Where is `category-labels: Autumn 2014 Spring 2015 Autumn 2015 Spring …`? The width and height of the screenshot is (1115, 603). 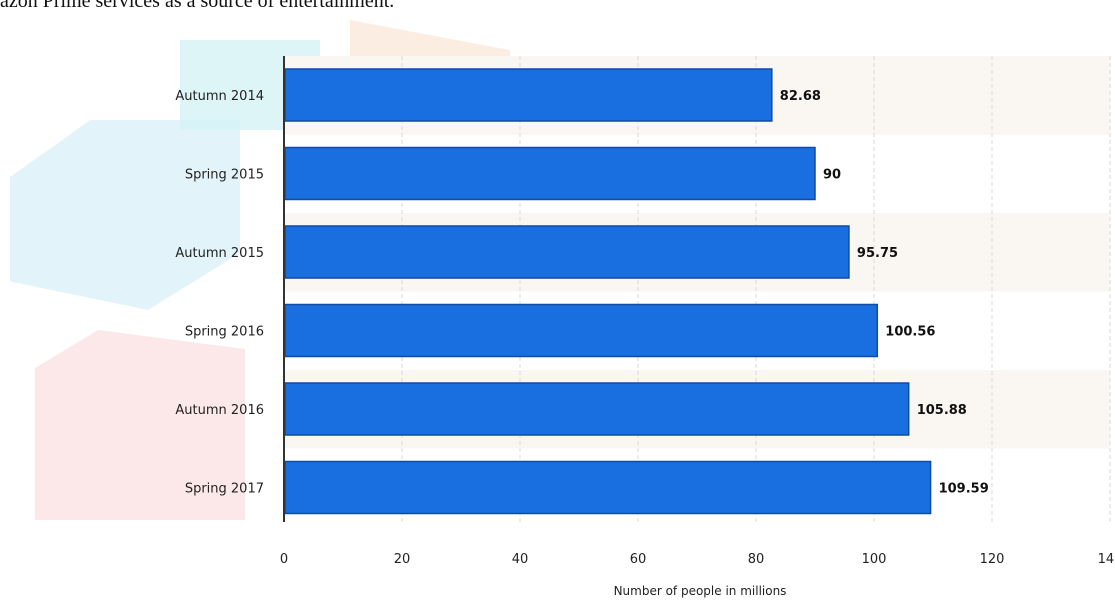
category-labels: Autumn 2014 Spring 2015 Autumn 2015 Spring … is located at coordinates (219, 293).